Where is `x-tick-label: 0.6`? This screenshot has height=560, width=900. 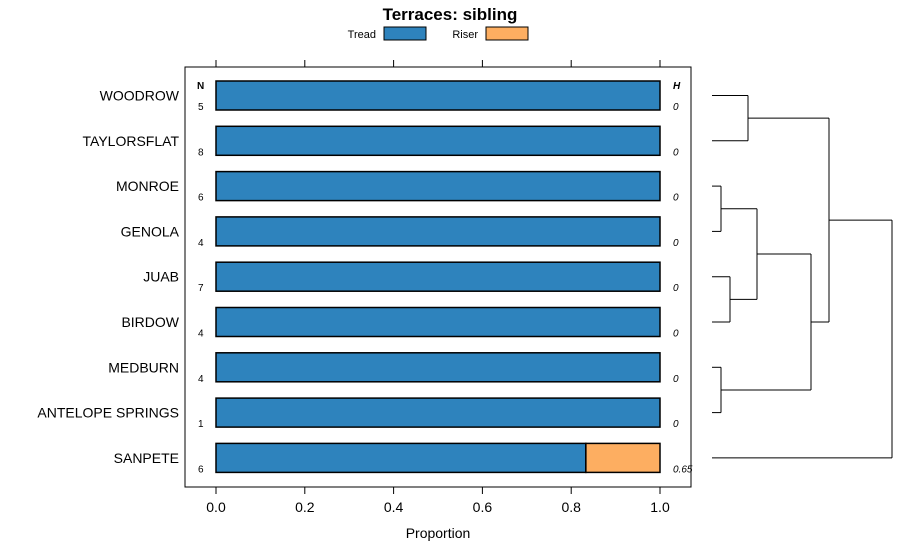 x-tick-label: 0.6 is located at coordinates (483, 507).